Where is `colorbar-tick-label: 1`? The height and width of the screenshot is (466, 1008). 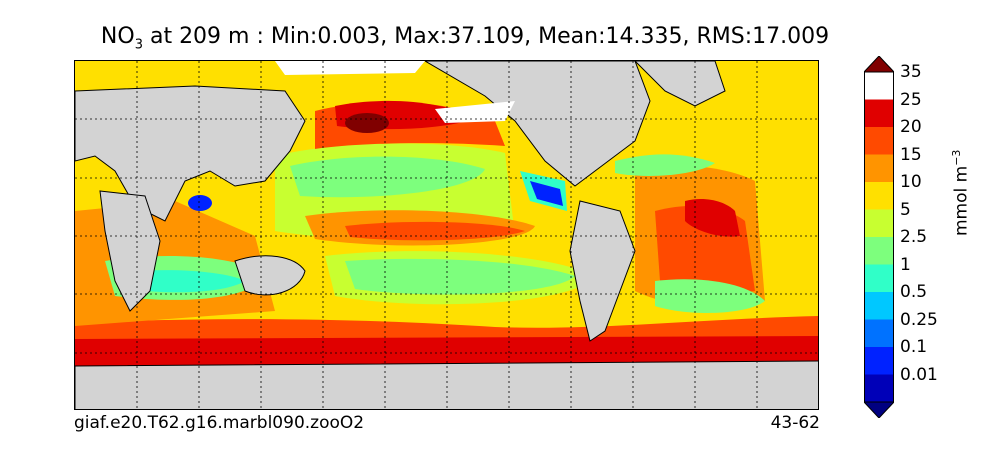 colorbar-tick-label: 1 is located at coordinates (905, 264).